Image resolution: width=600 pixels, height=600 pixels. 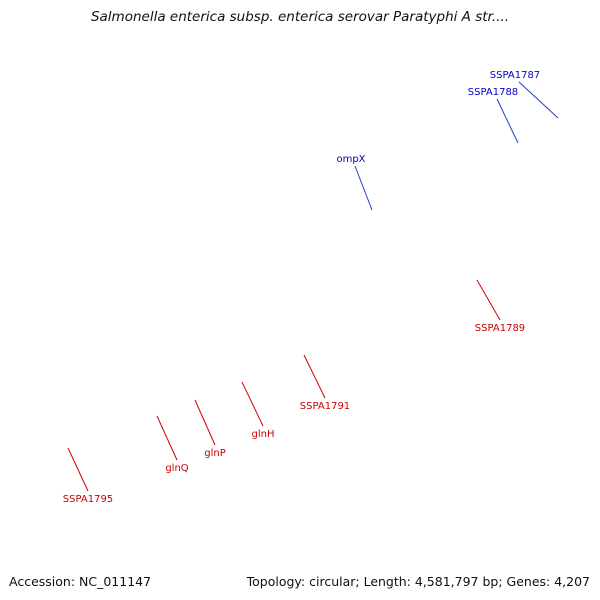 I want to click on gene-label: SSPA1791, so click(x=325, y=406).